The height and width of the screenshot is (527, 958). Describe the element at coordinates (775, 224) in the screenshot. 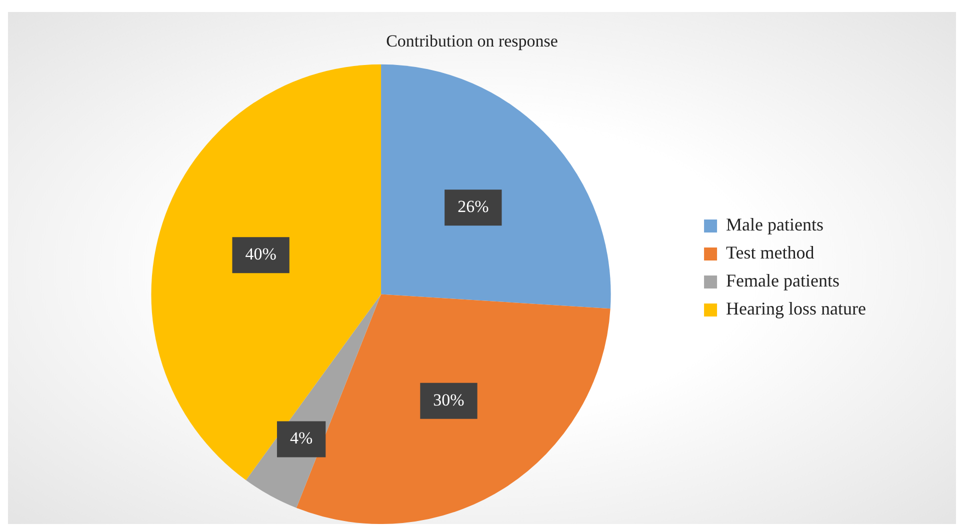

I see `legend-label: Male patients` at that location.